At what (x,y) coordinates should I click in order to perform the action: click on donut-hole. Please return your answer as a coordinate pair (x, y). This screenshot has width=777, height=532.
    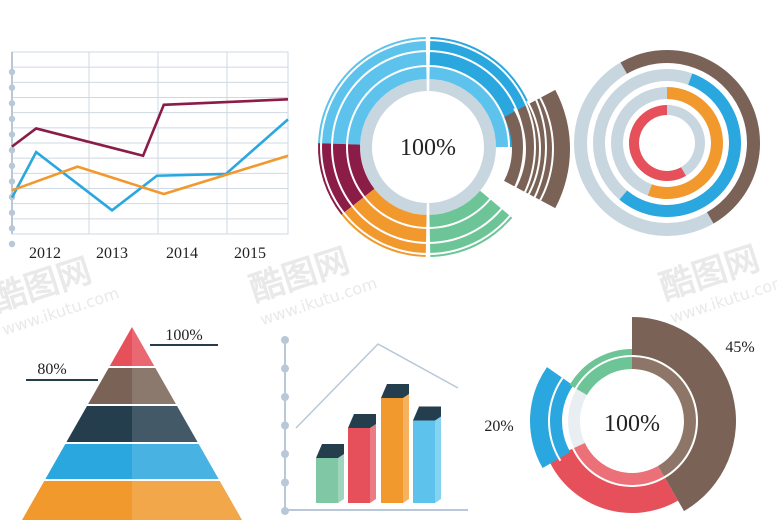
    Looking at the image, I should click on (632, 421).